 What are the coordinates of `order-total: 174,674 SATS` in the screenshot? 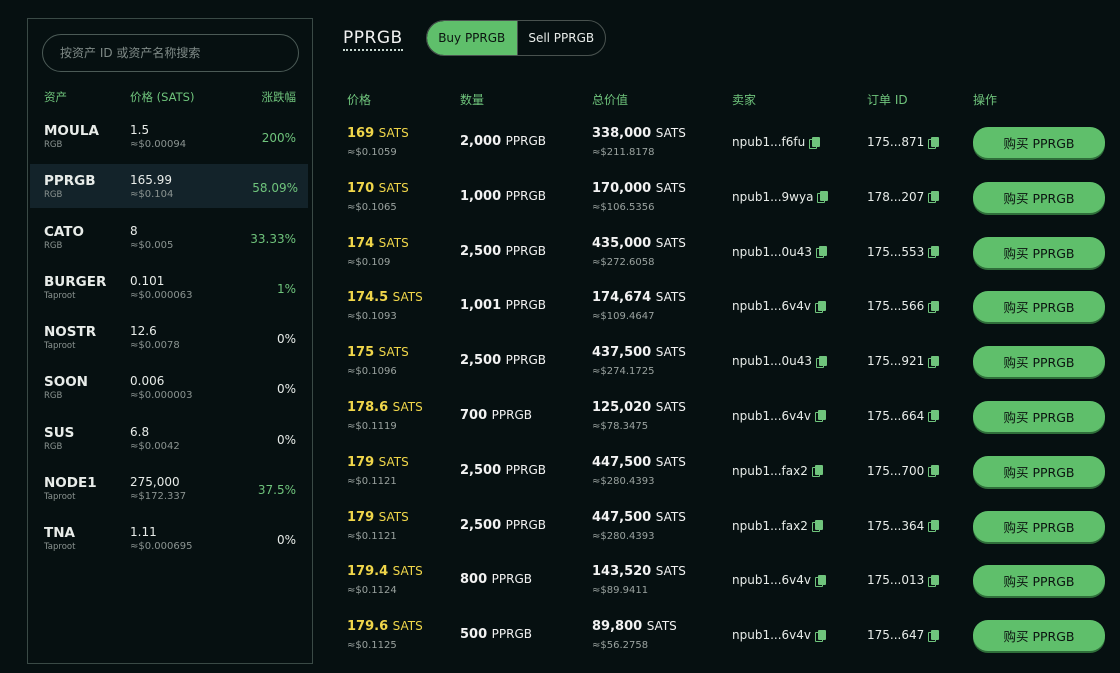 It's located at (639, 298).